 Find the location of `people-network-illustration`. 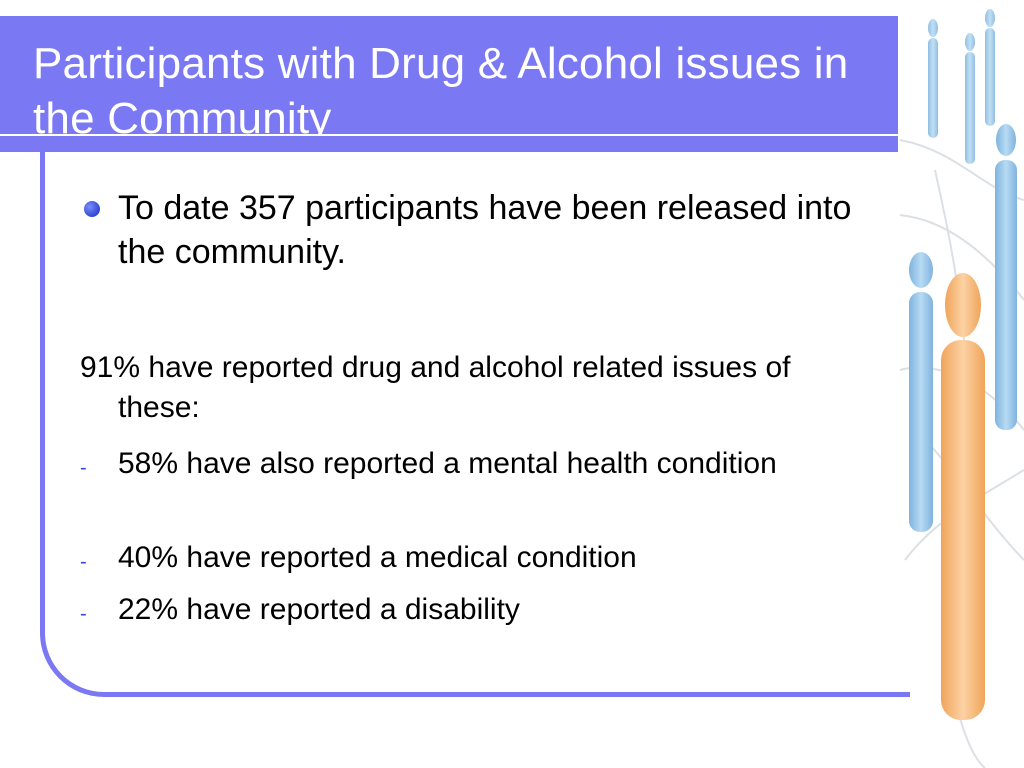

people-network-illustration is located at coordinates (961, 388).